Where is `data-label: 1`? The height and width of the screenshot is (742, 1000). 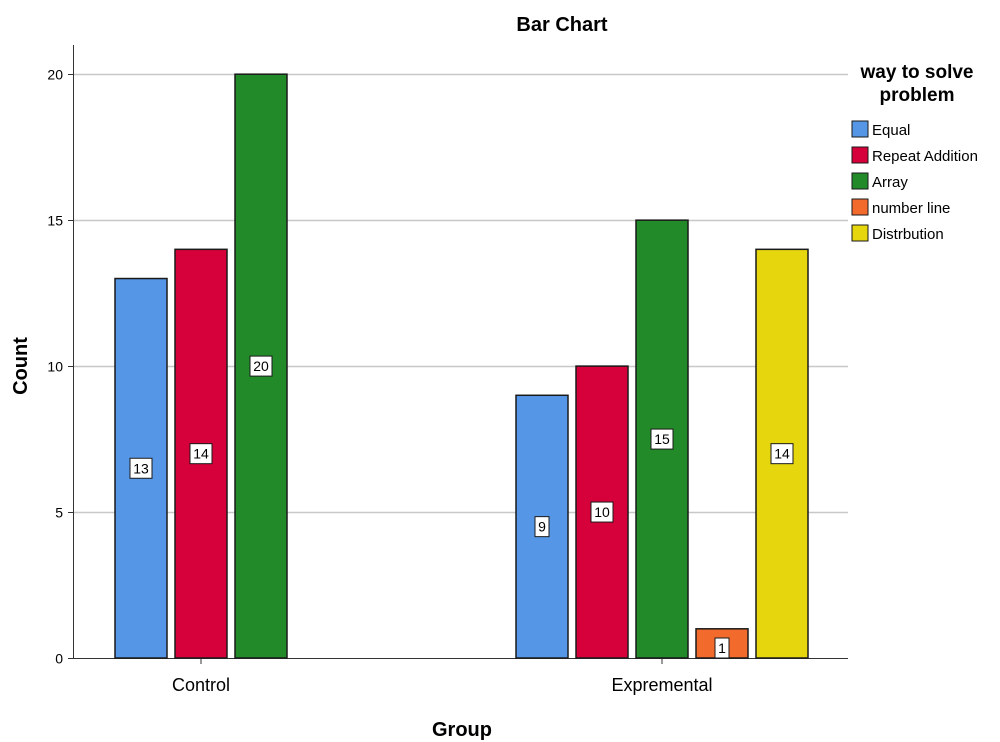
data-label: 1 is located at coordinates (722, 648).